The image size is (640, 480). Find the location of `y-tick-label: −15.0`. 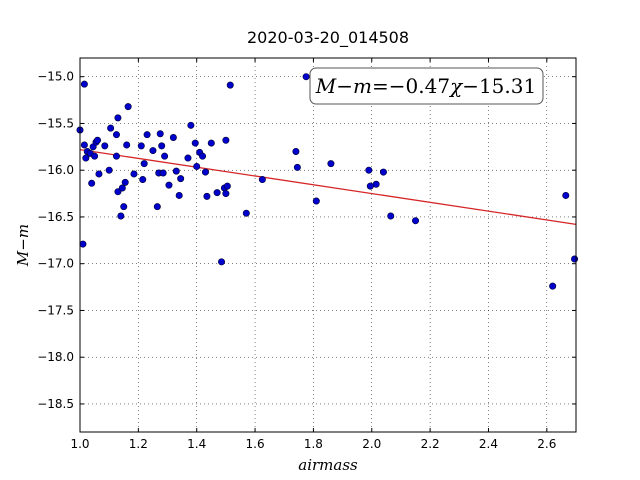

y-tick-label: −15.0 is located at coordinates (55, 77).